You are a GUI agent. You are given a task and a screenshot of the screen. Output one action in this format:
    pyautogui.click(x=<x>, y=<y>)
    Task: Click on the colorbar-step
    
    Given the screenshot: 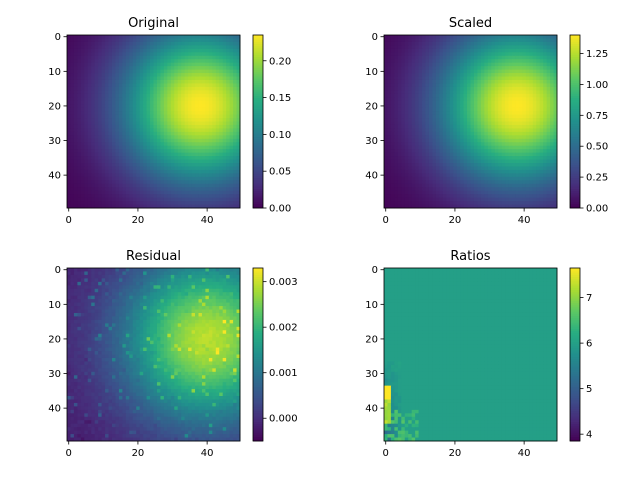 What is the action you would take?
    pyautogui.click(x=258, y=110)
    